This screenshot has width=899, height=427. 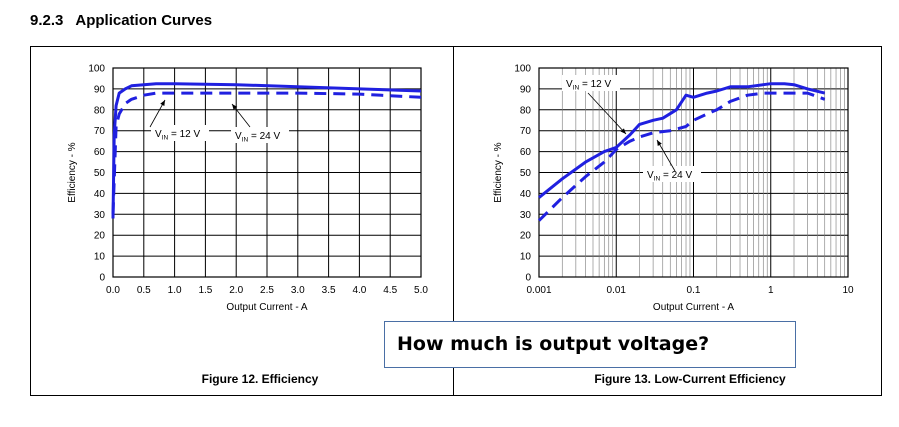 What do you see at coordinates (175, 290) in the screenshot?
I see `x-tick-label: 1.0` at bounding box center [175, 290].